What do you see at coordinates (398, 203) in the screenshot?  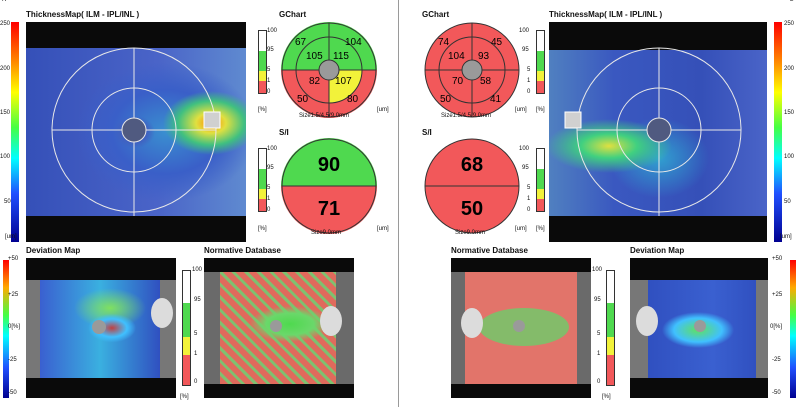 I see `center-divider` at bounding box center [398, 203].